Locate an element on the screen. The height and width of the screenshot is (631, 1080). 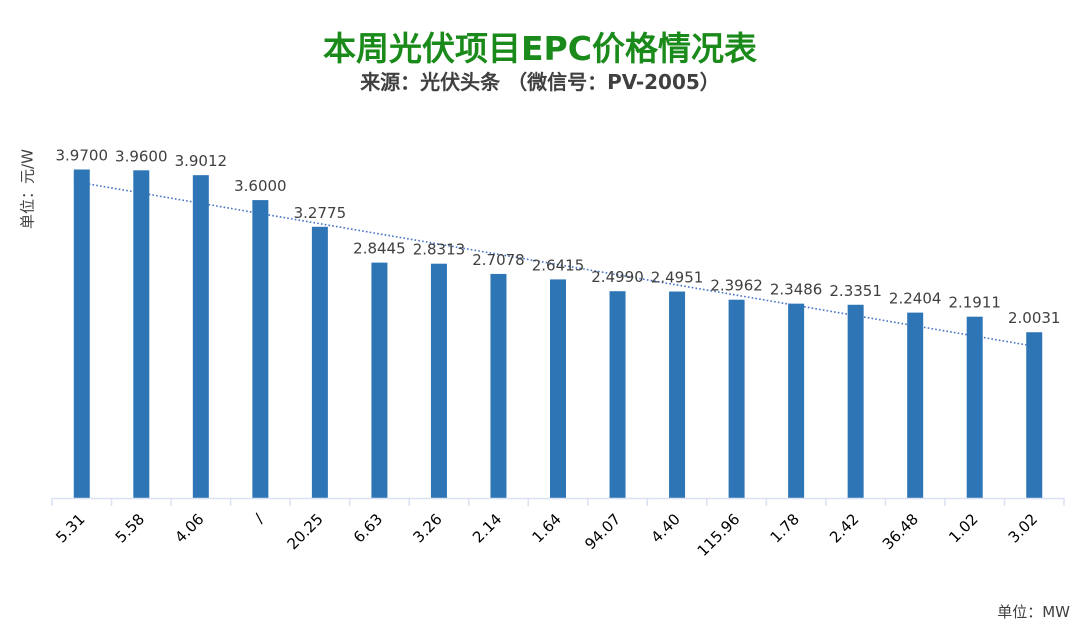
category-label: / is located at coordinates (259, 517).